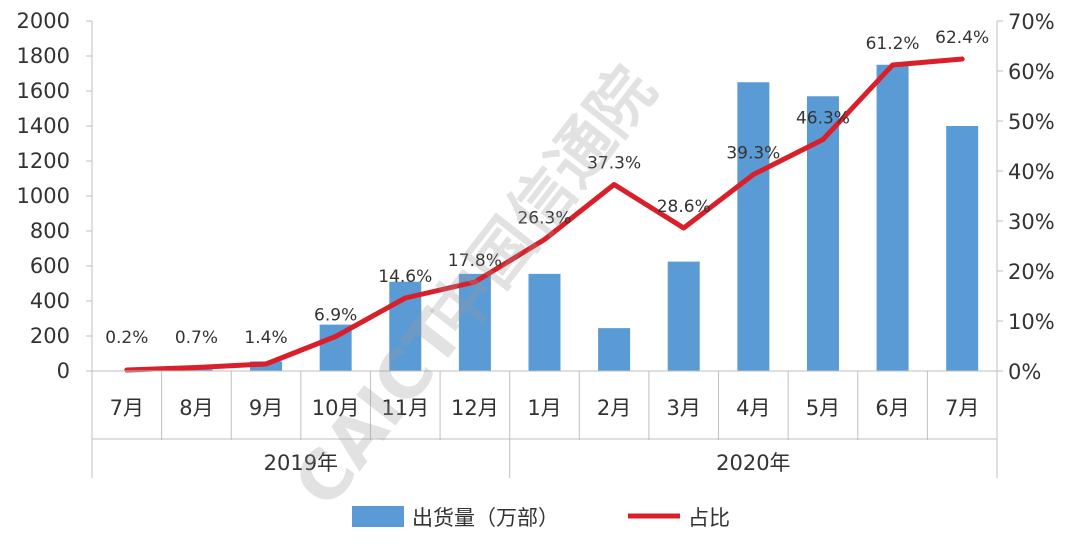 This screenshot has width=1080, height=556. What do you see at coordinates (265, 338) in the screenshot?
I see `data-label: 1.4%` at bounding box center [265, 338].